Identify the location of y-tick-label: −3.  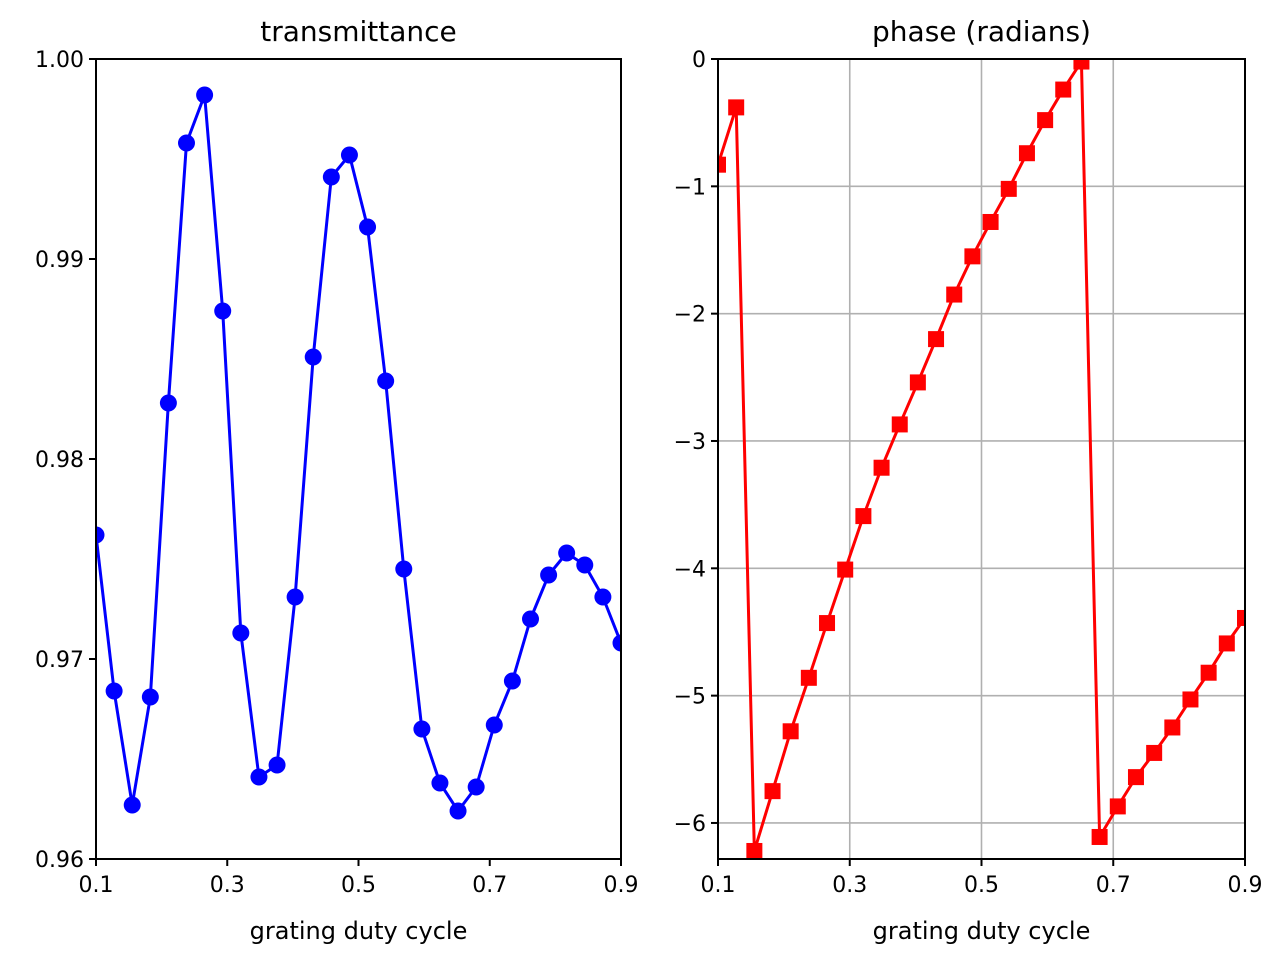
(690, 442).